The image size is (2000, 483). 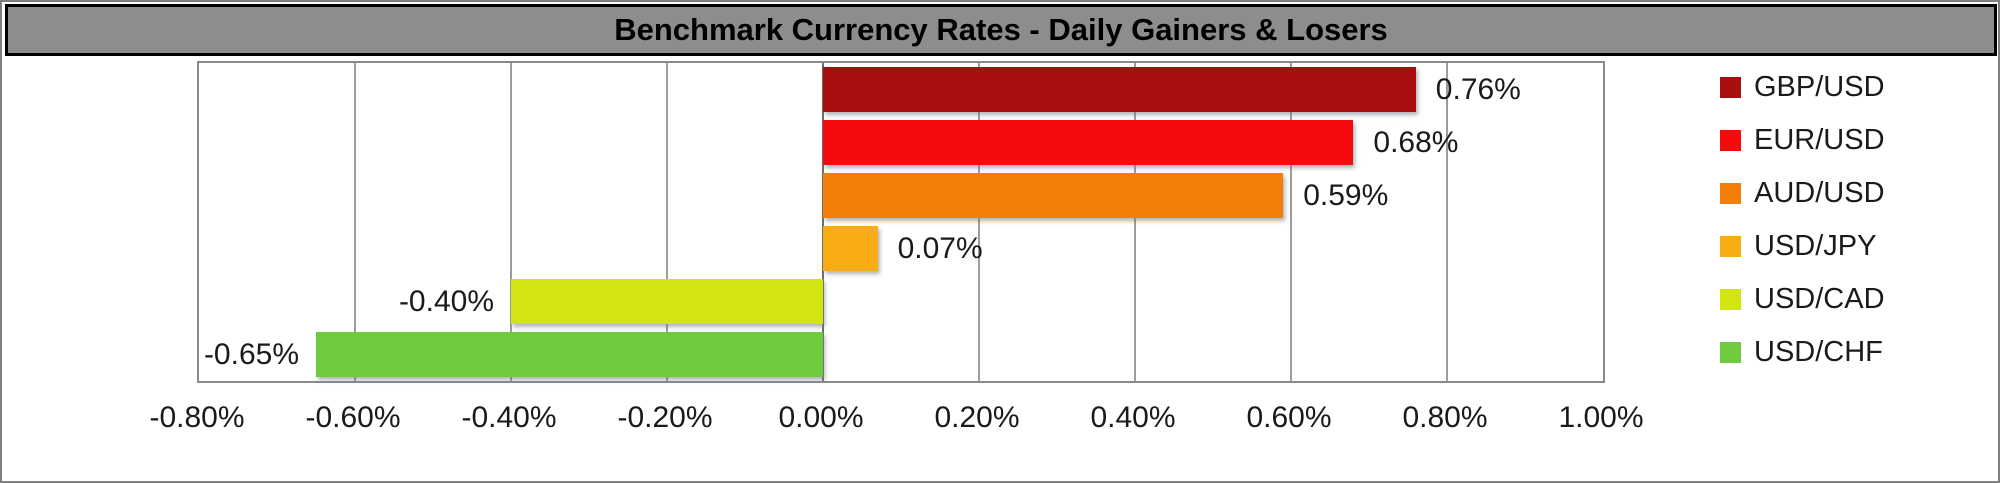 I want to click on legend-item-usd-cad: USD/CAD, so click(x=1855, y=299).